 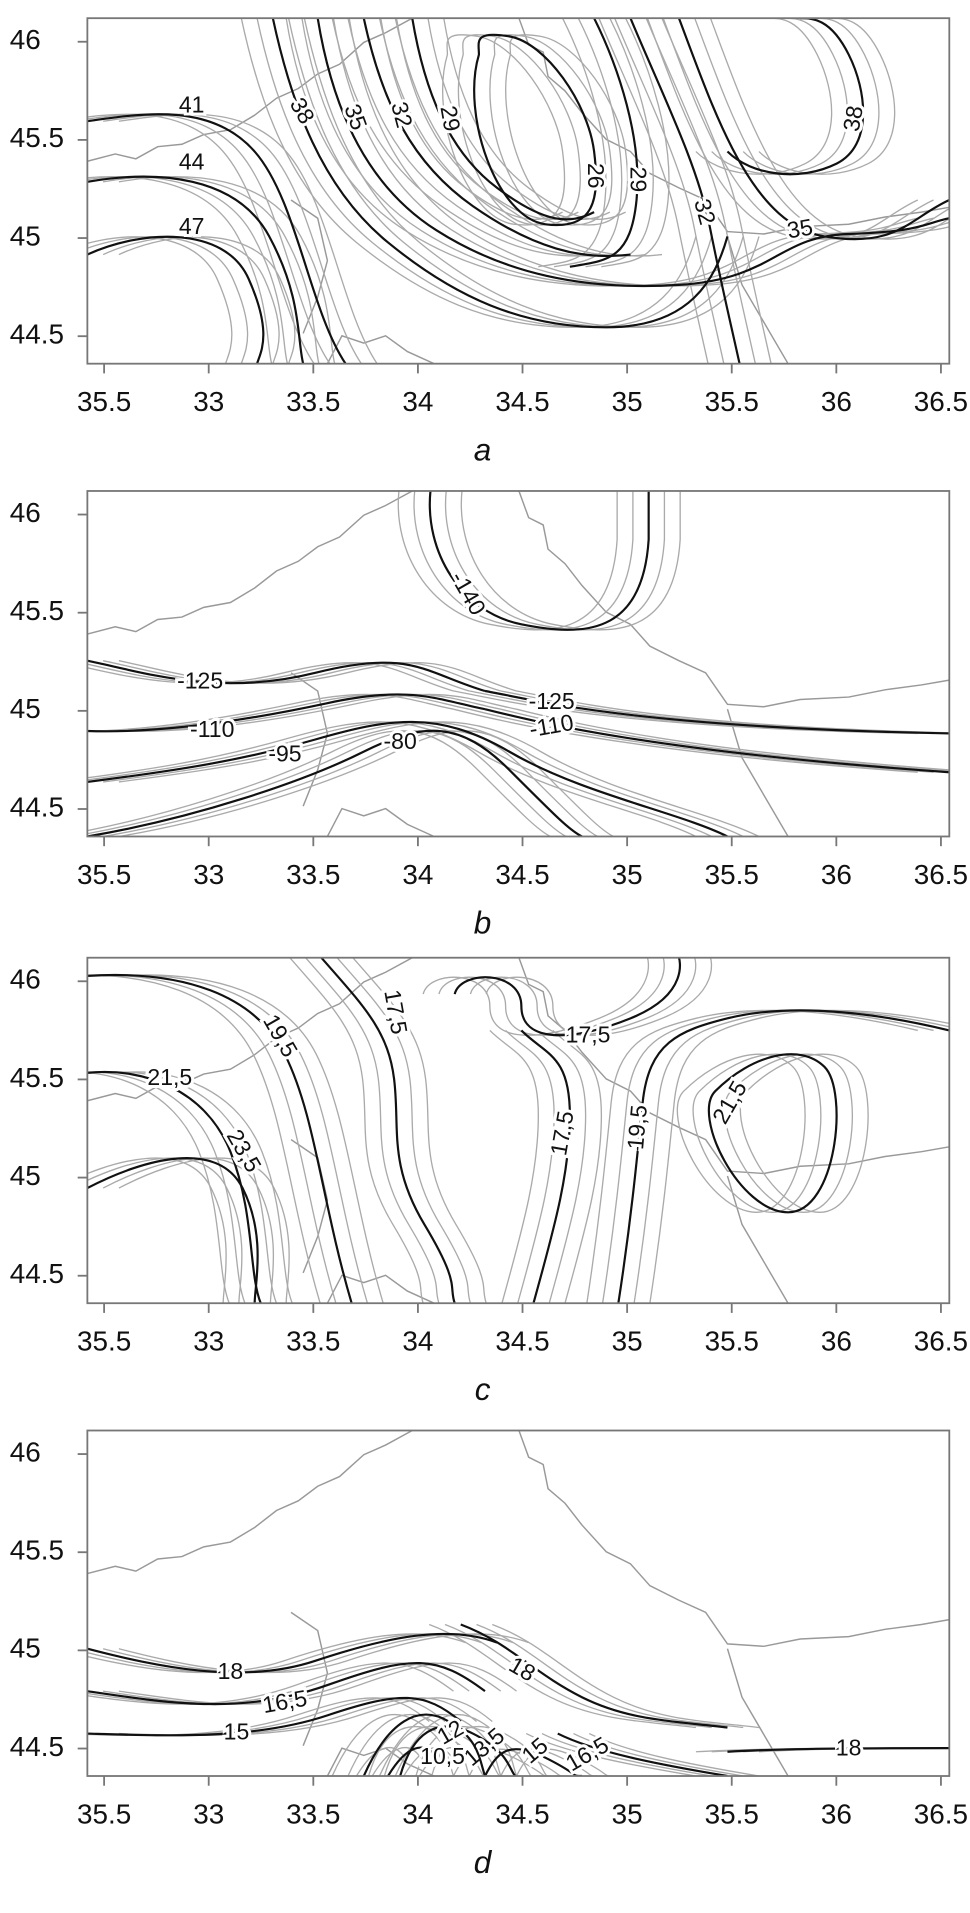 I want to click on contour-label: -110, so click(x=212, y=729).